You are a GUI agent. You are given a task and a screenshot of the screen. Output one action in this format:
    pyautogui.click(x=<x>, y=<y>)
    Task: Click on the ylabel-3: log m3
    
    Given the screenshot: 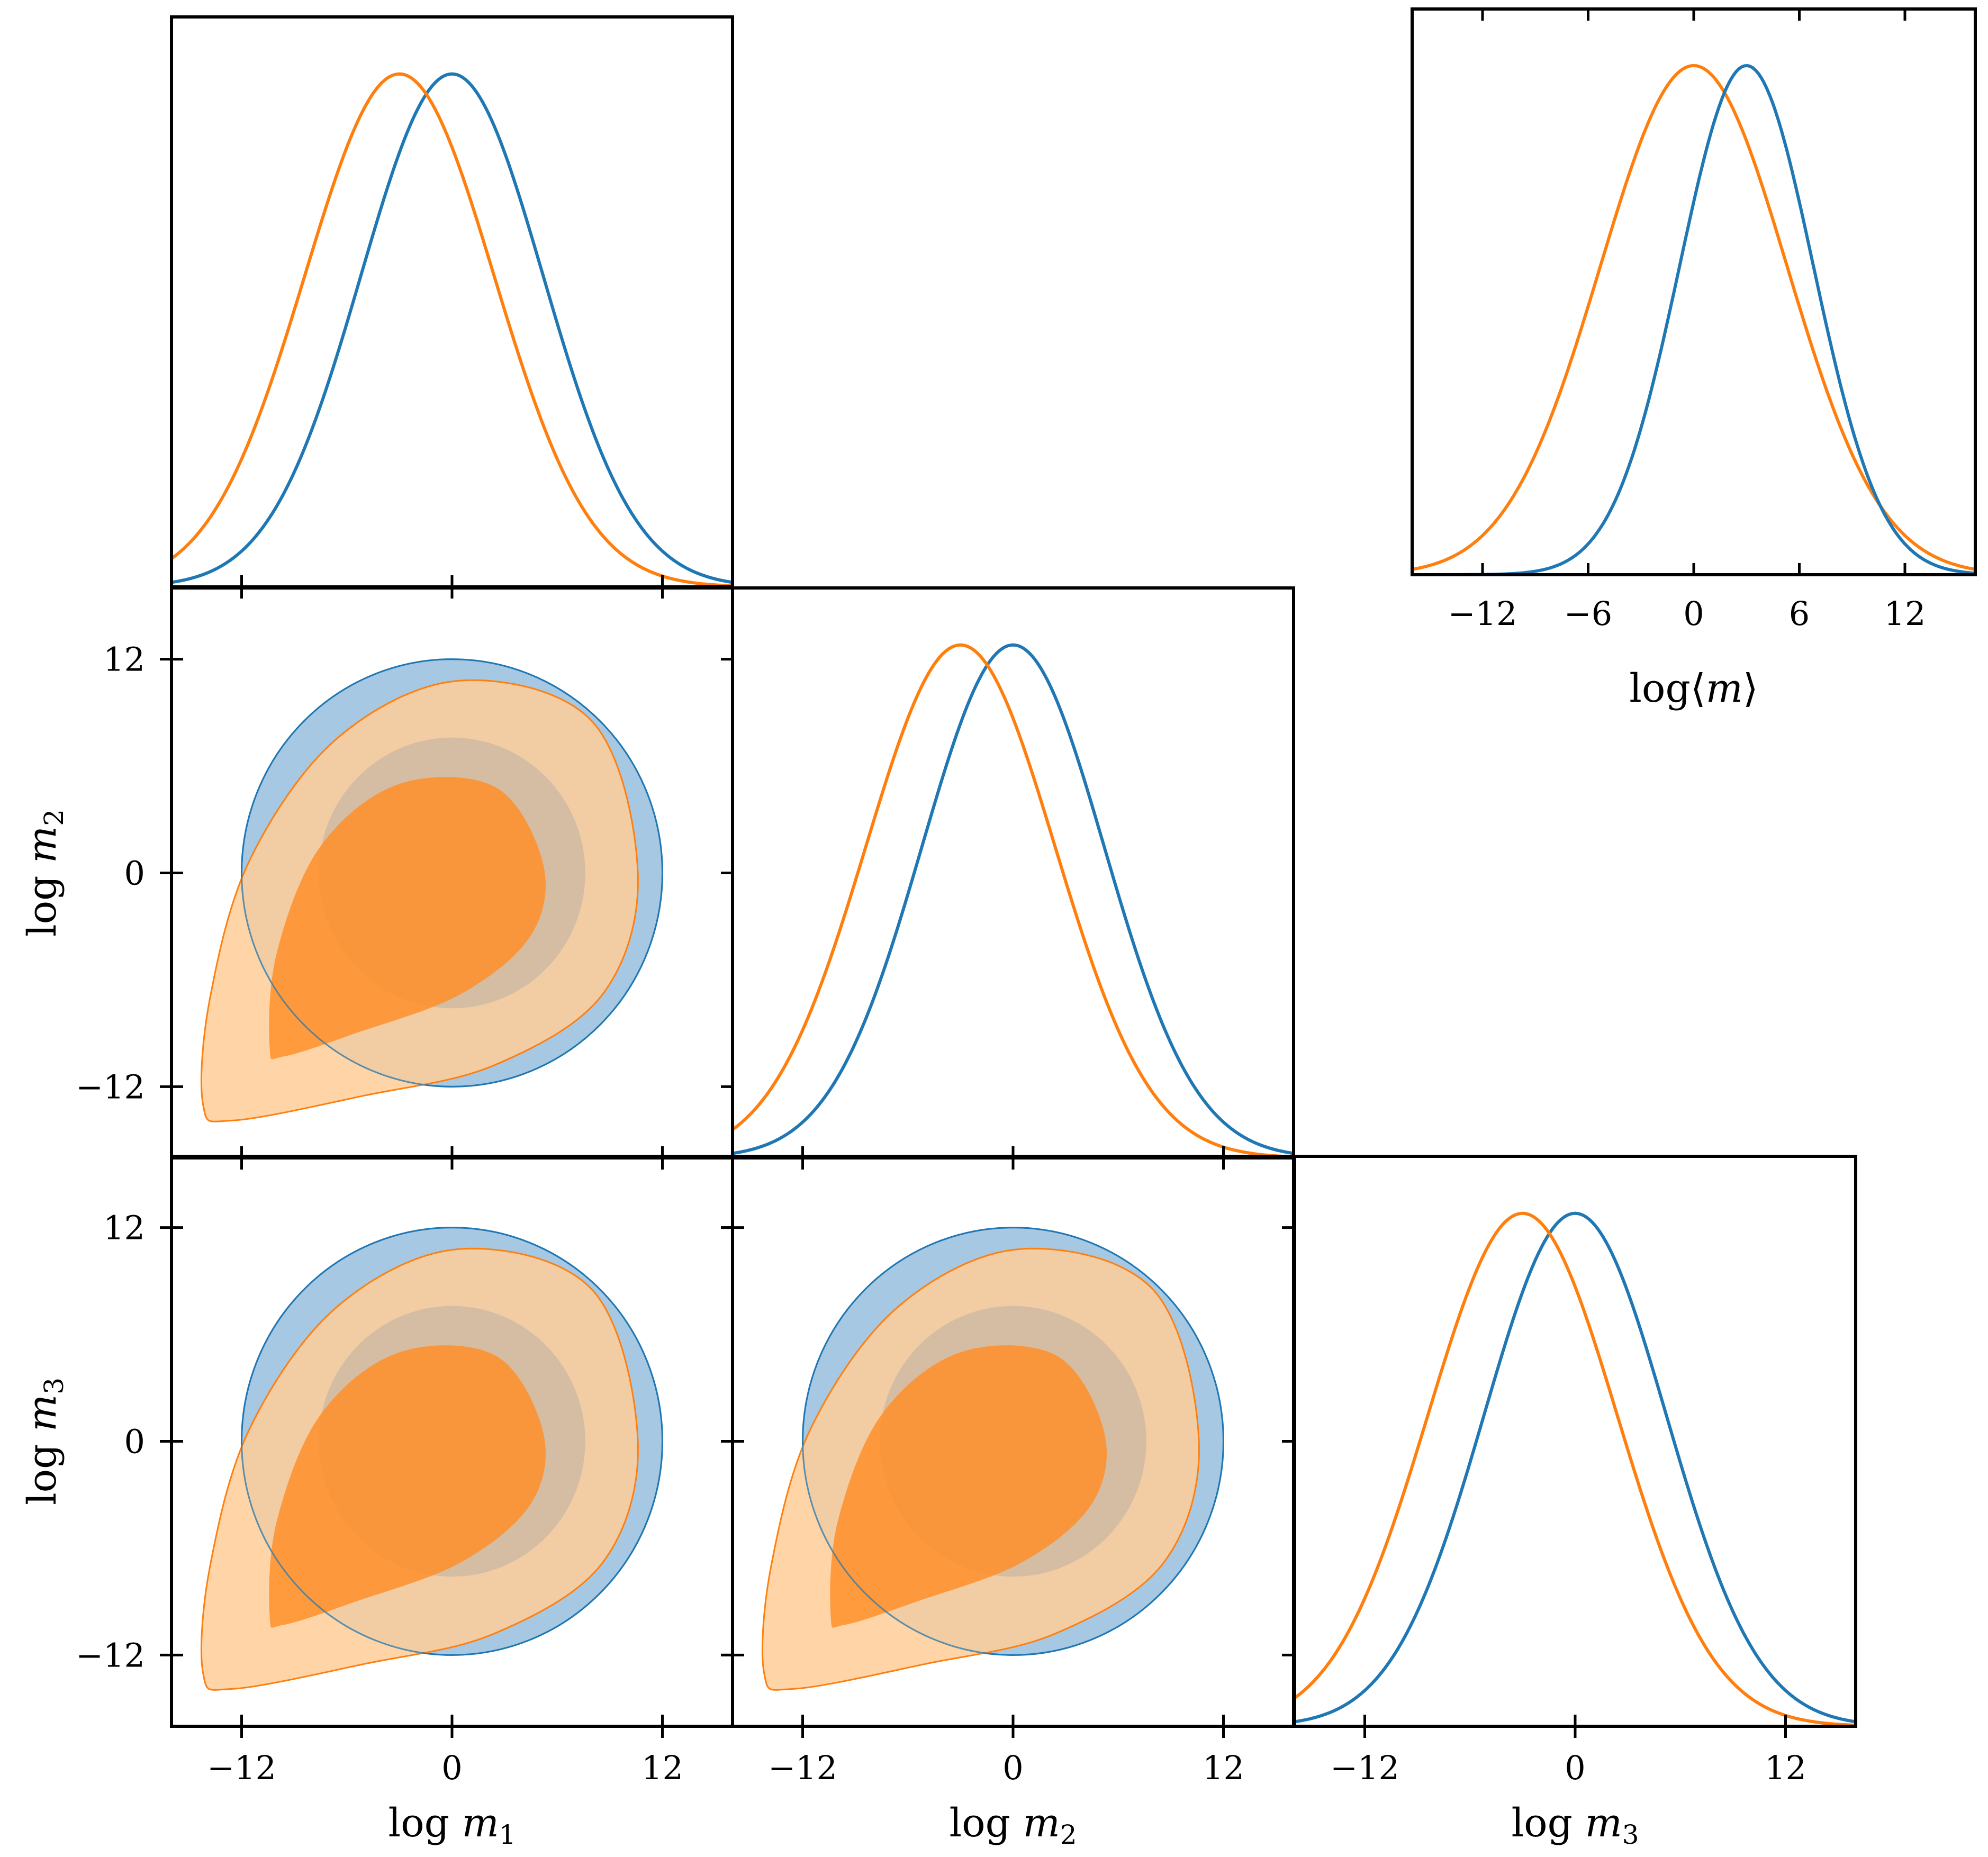 What is the action you would take?
    pyautogui.click(x=44, y=1441)
    